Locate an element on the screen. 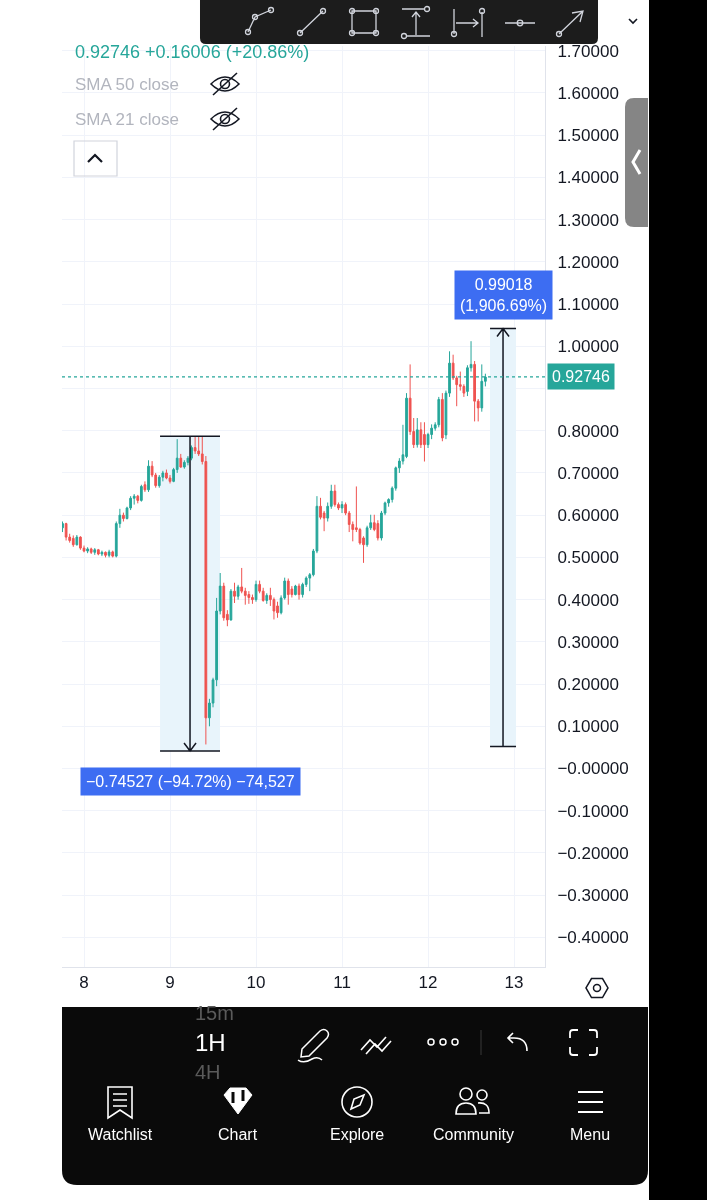  y-tick-label: 0.30000 is located at coordinates (588, 642).